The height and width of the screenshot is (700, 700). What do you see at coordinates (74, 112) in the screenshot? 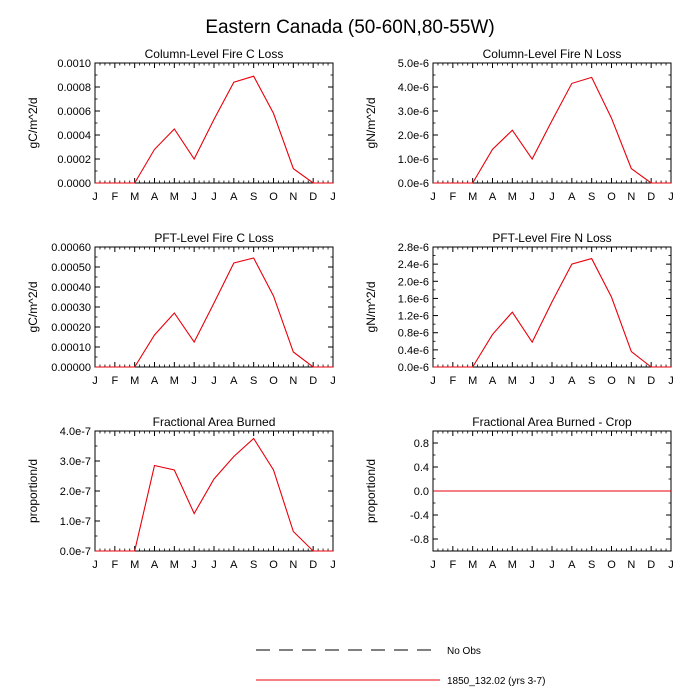
I see `y-tick-label: 0.0006` at bounding box center [74, 112].